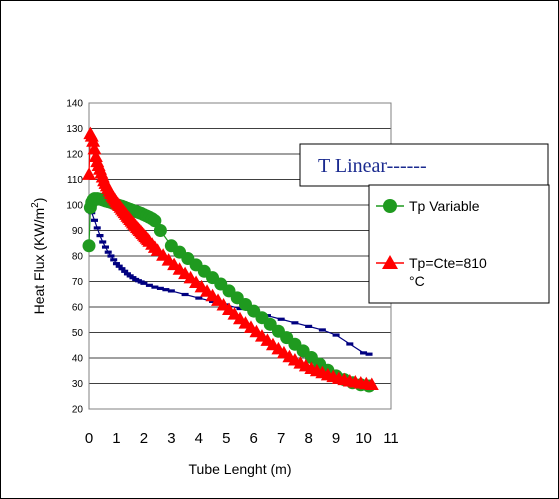 The width and height of the screenshot is (559, 499). I want to click on y-tick-label: 130, so click(74, 129).